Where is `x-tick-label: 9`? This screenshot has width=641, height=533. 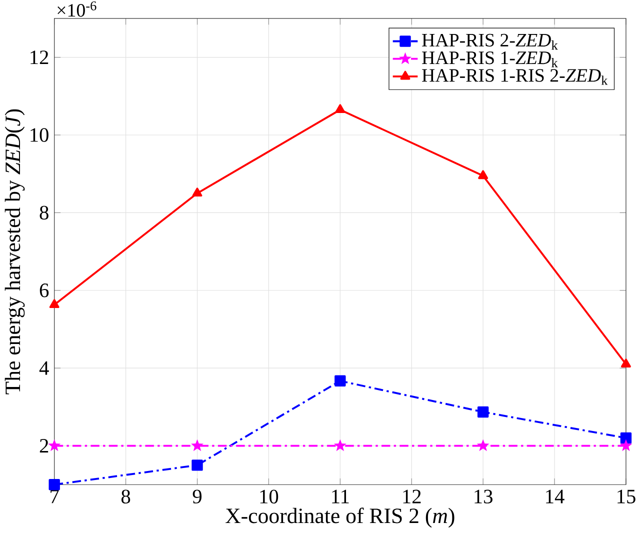 x-tick-label: 9 is located at coordinates (197, 497).